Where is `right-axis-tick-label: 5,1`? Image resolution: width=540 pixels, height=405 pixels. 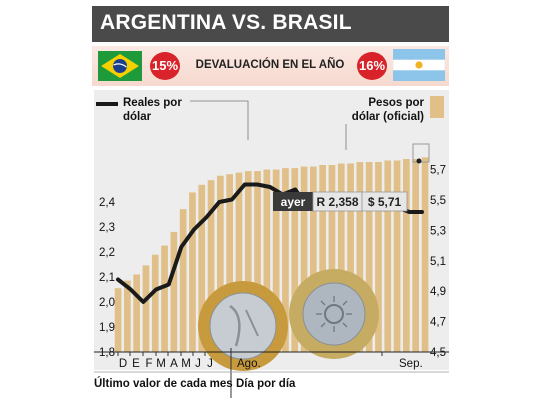
right-axis-tick-label: 5,1 is located at coordinates (438, 262).